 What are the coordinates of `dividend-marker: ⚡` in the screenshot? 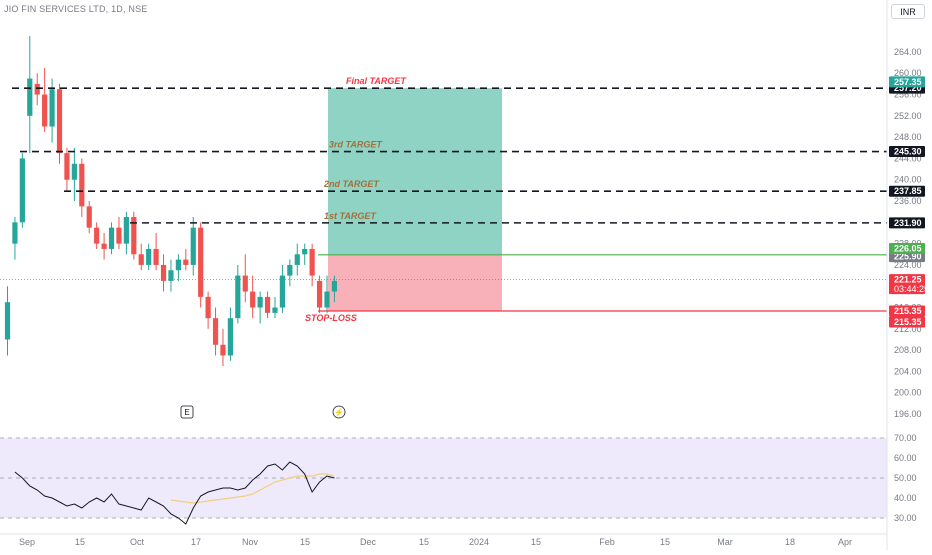 It's located at (339, 412).